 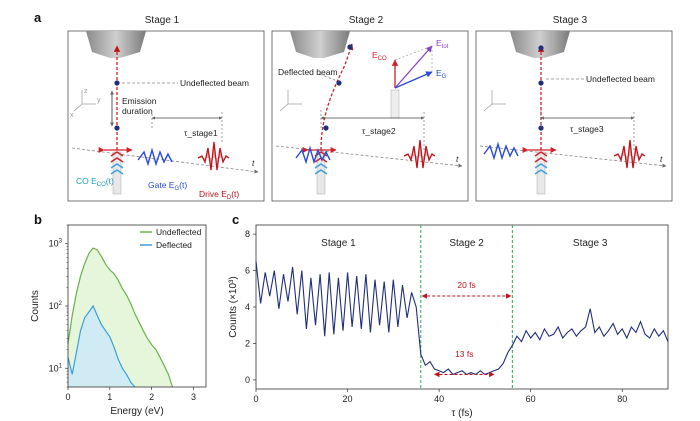 What do you see at coordinates (494, 101) in the screenshot?
I see `stage3-axes-gizmo` at bounding box center [494, 101].